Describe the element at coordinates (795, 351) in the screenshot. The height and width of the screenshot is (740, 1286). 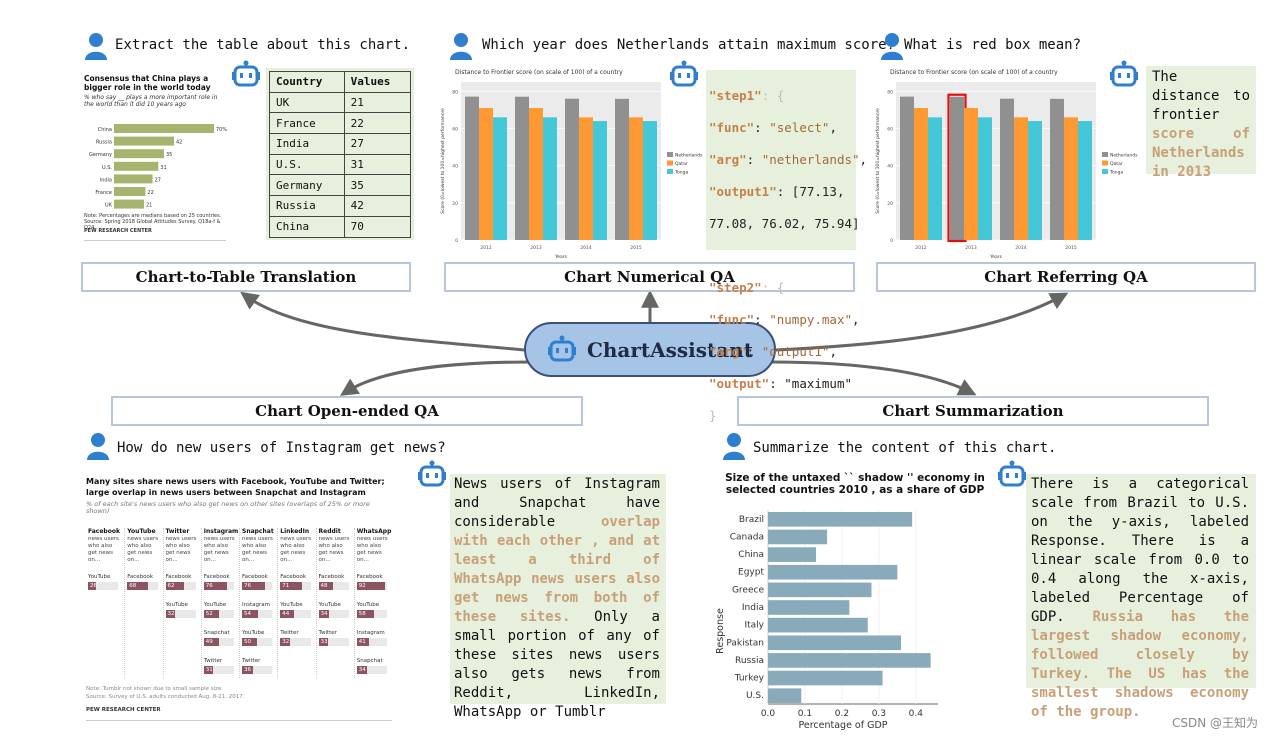
I see `json-value: "output1"` at that location.